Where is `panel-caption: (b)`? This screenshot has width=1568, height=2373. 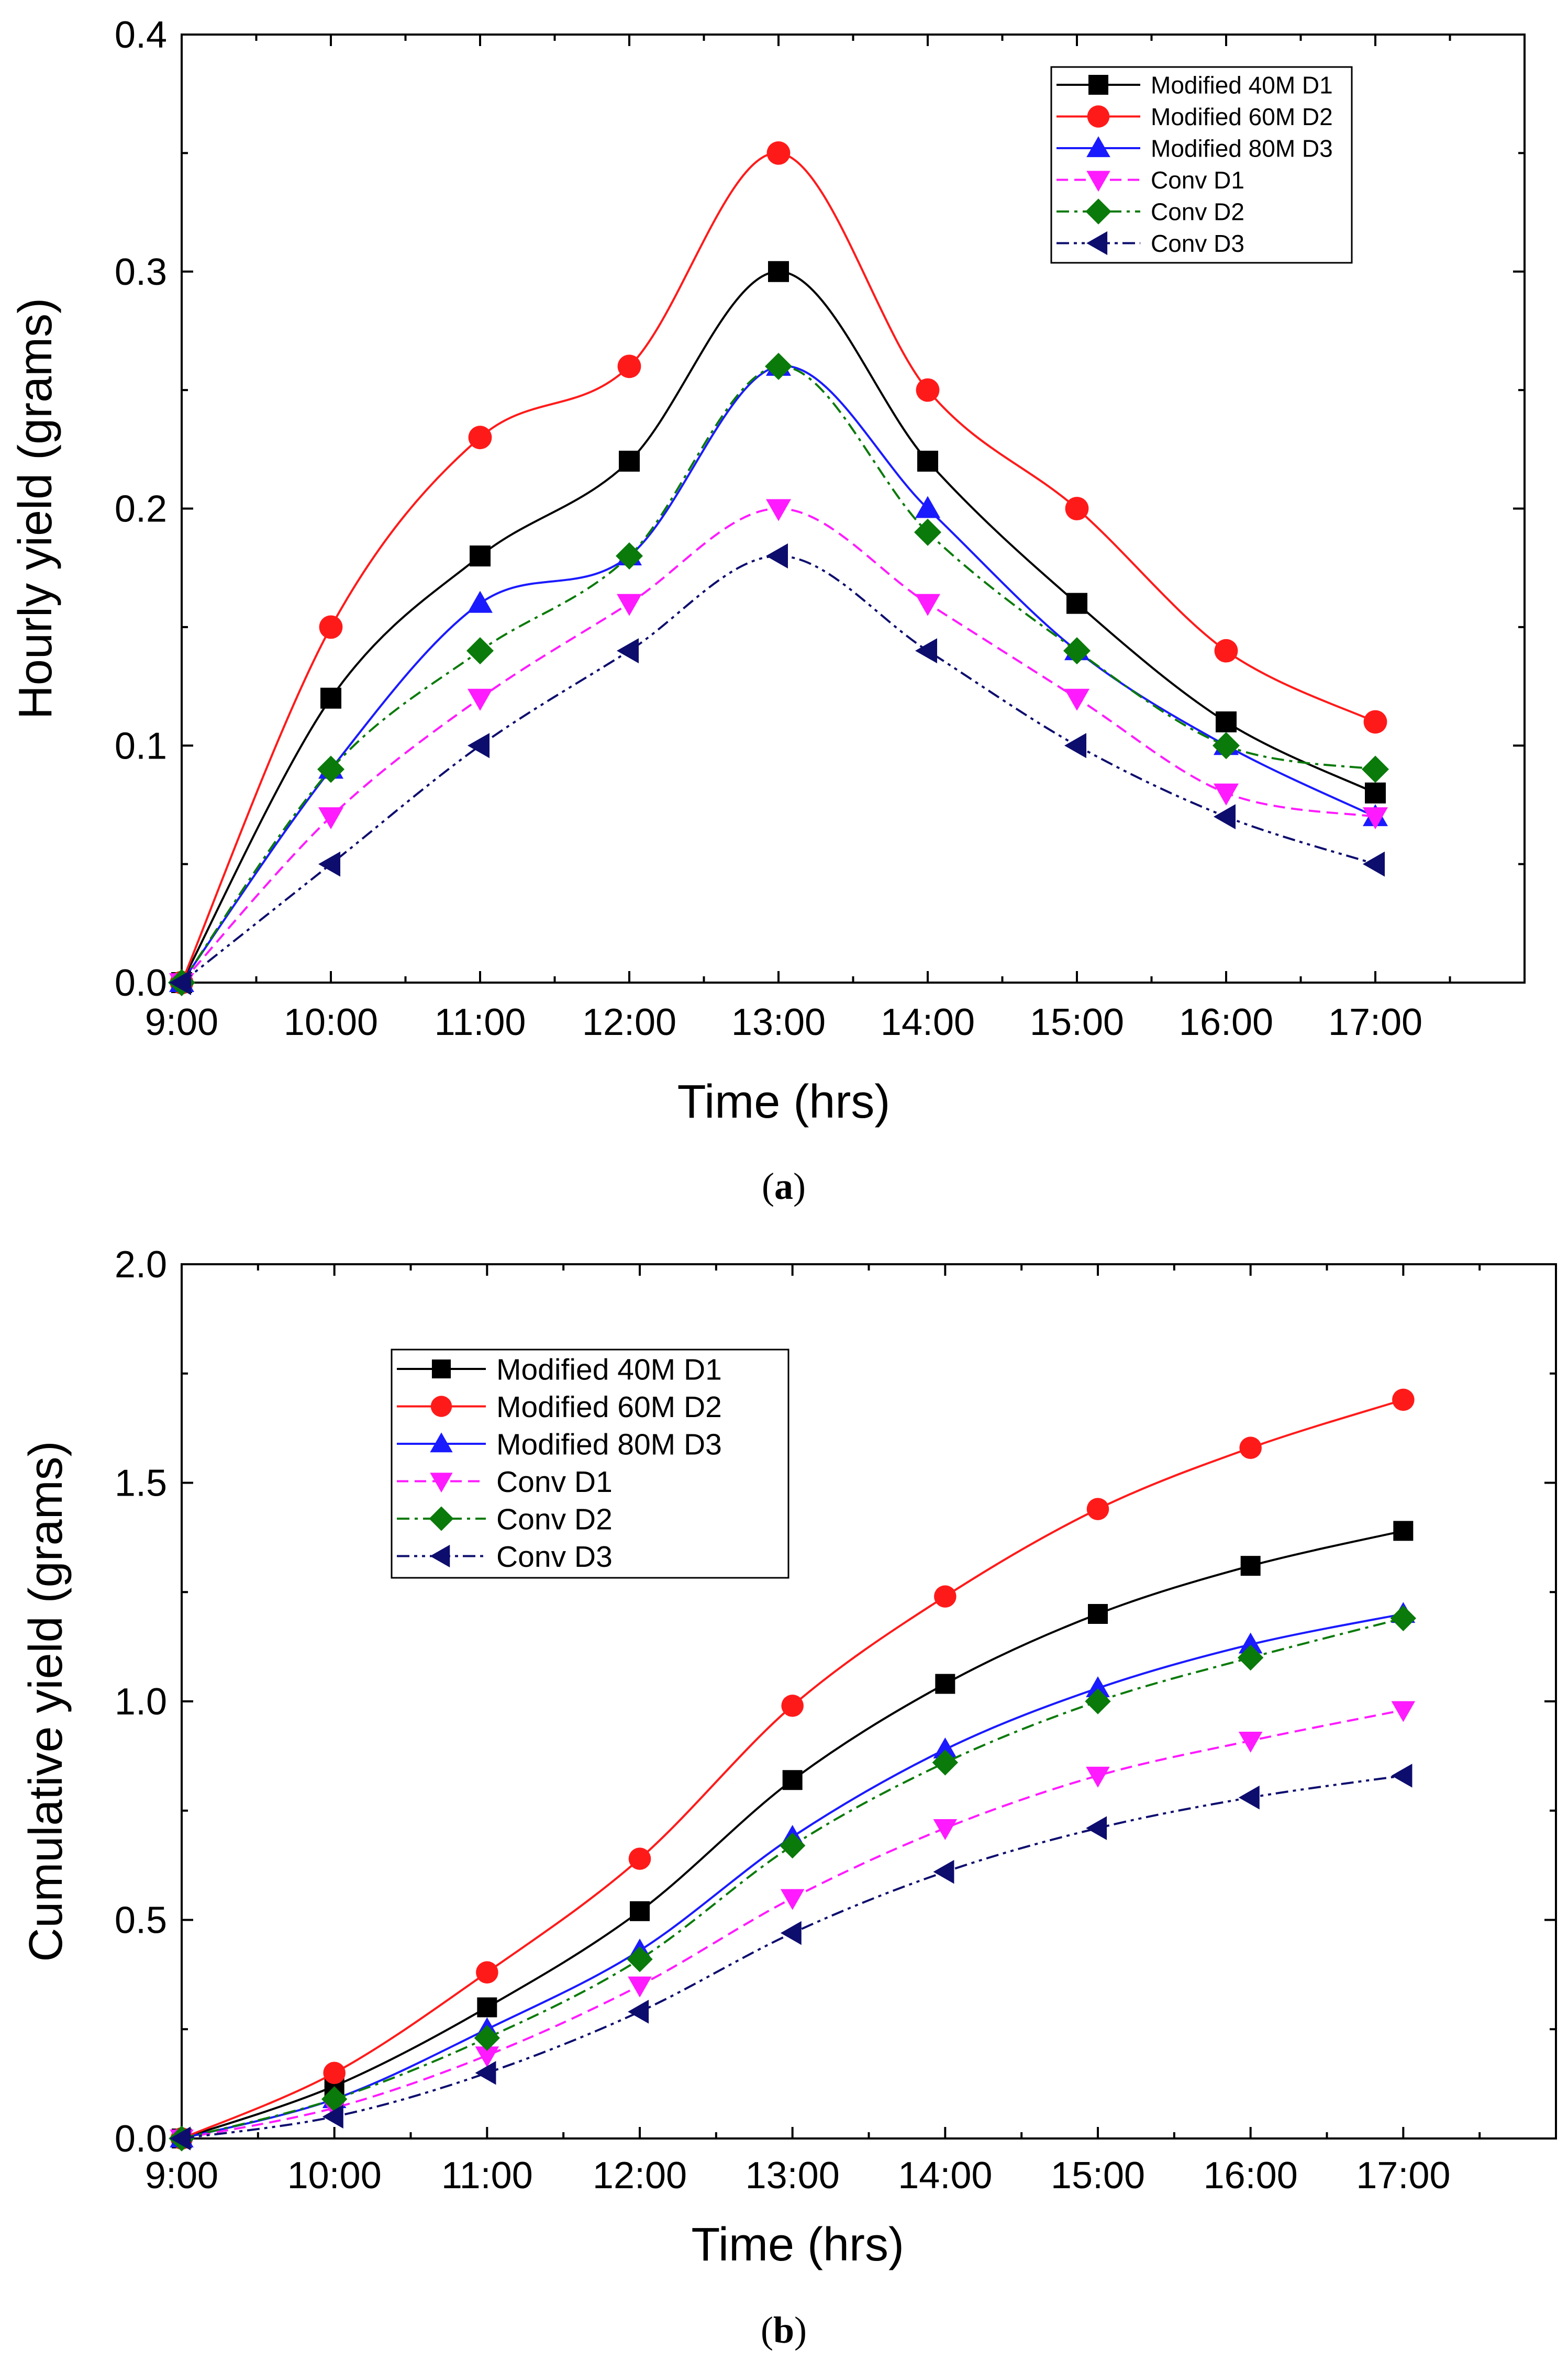
panel-caption: (b) is located at coordinates (784, 2330).